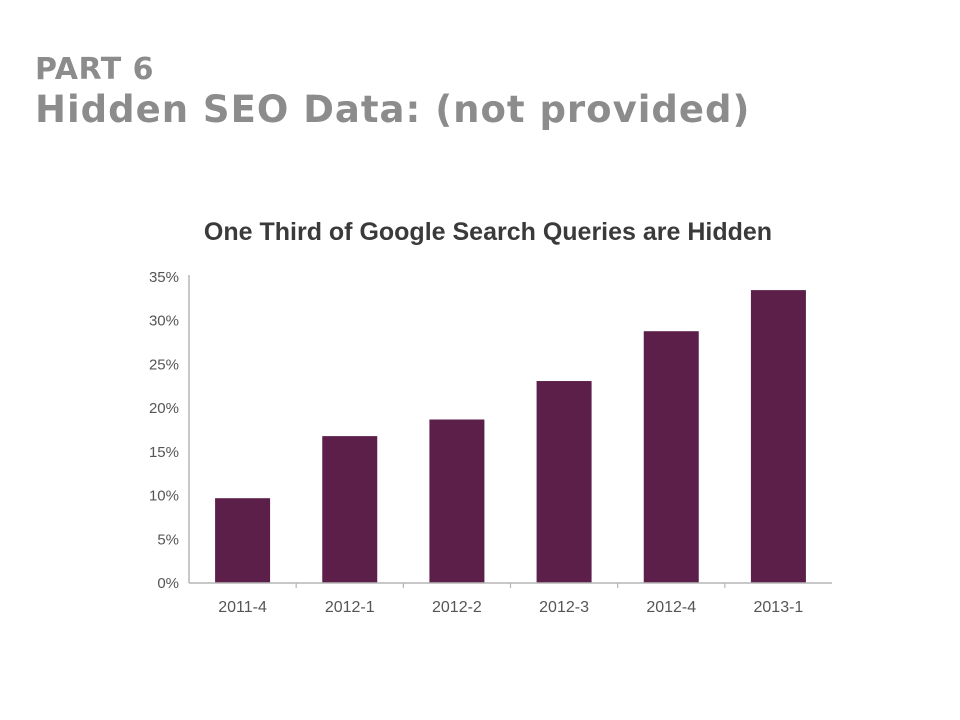  Describe the element at coordinates (393, 109) in the screenshot. I see `slide-title: Hidden SEO Data: (not provided)` at that location.